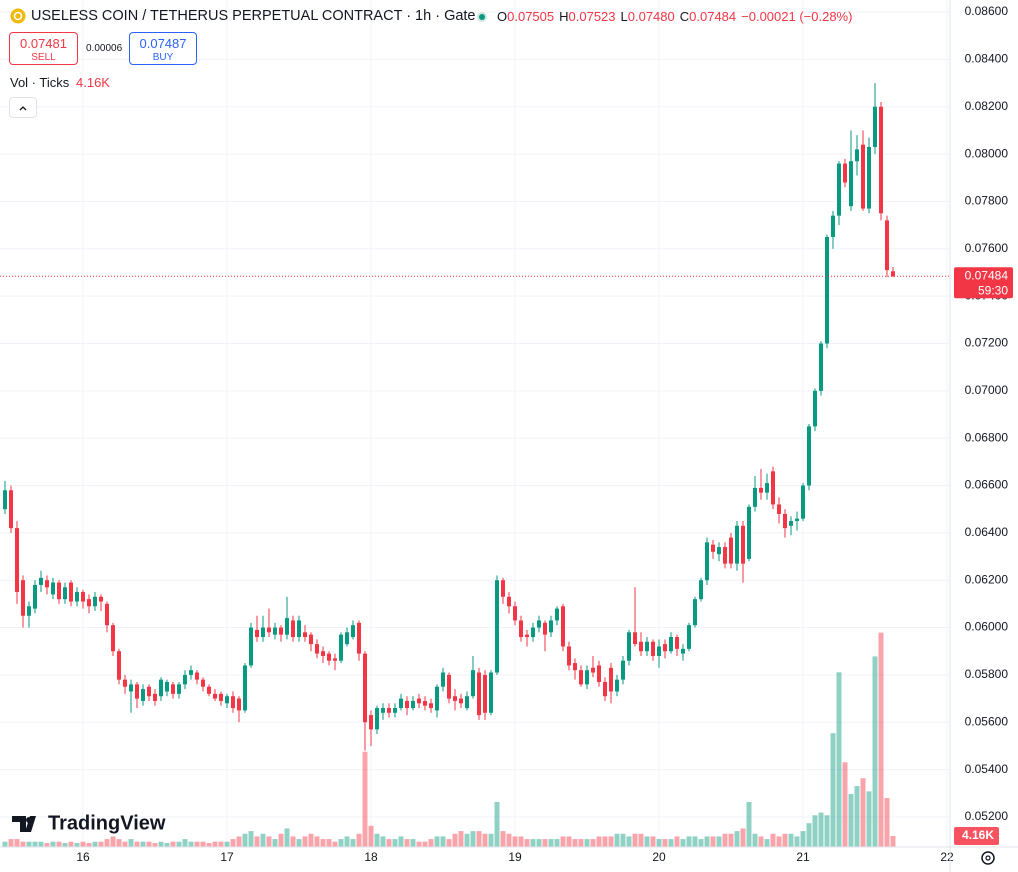 The height and width of the screenshot is (872, 1018). What do you see at coordinates (993, 290) in the screenshot?
I see `countdown: 59:30` at bounding box center [993, 290].